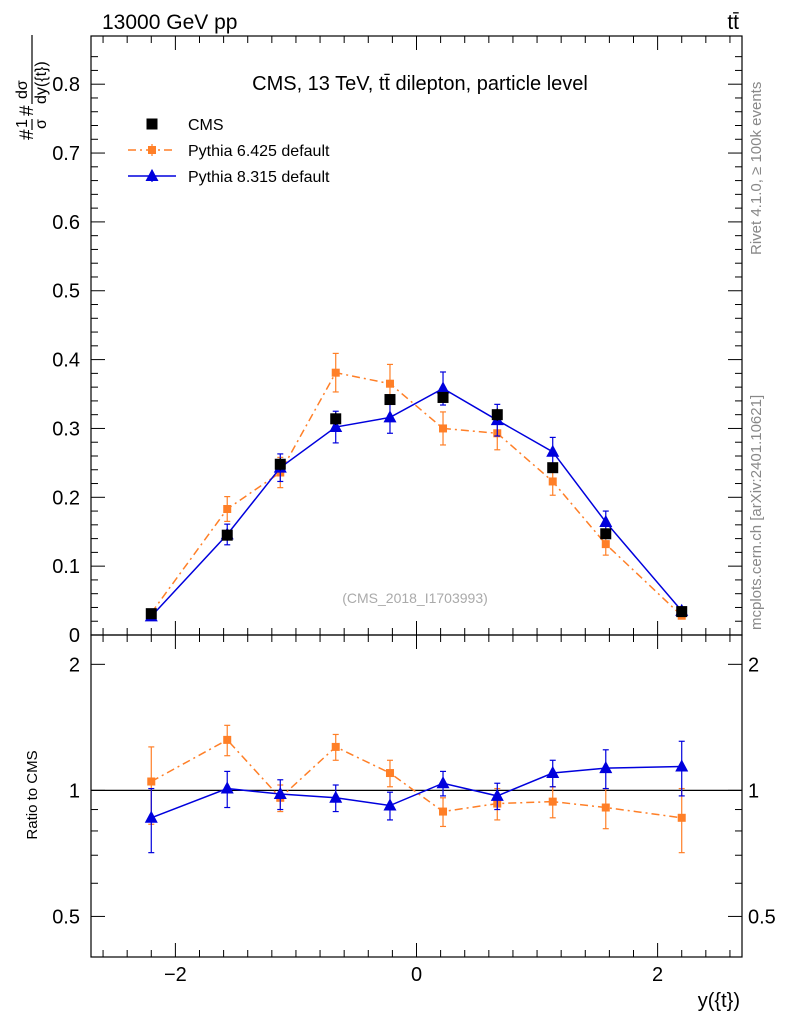 Image resolution: width=786 pixels, height=1024 pixels. What do you see at coordinates (66, 498) in the screenshot?
I see `y-tick-label: 0.2` at bounding box center [66, 498].